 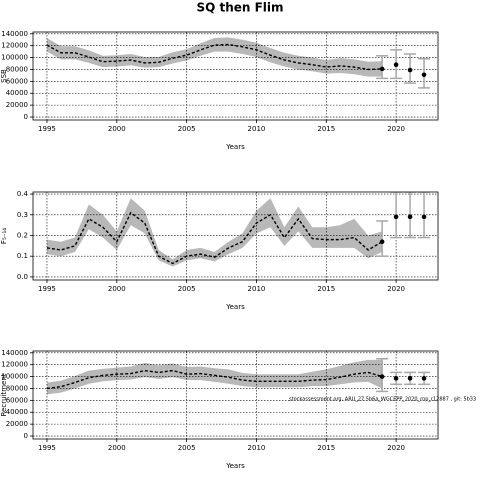 I want to click on figure-title: SQ then Flim, so click(x=239, y=8).